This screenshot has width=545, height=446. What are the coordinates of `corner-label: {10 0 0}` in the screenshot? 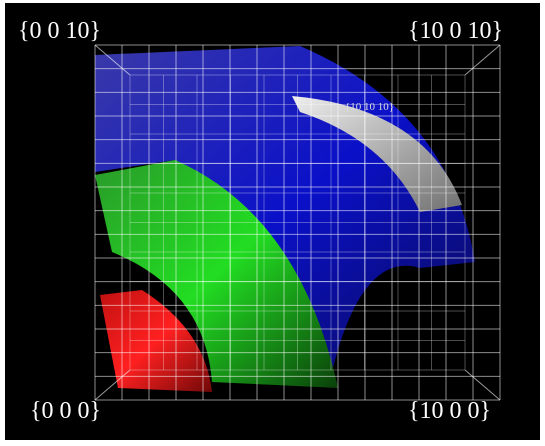 It's located at (449, 411).